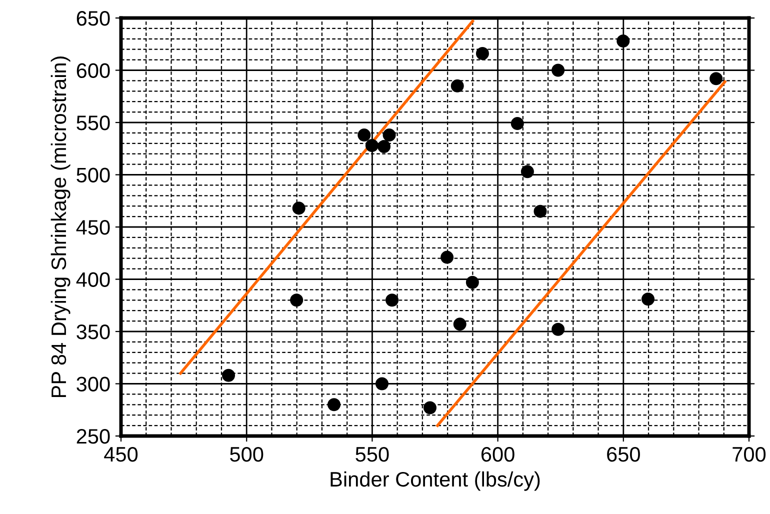 Image resolution: width=770 pixels, height=514 pixels. What do you see at coordinates (372, 454) in the screenshot?
I see `x-tick-label: 550` at bounding box center [372, 454].